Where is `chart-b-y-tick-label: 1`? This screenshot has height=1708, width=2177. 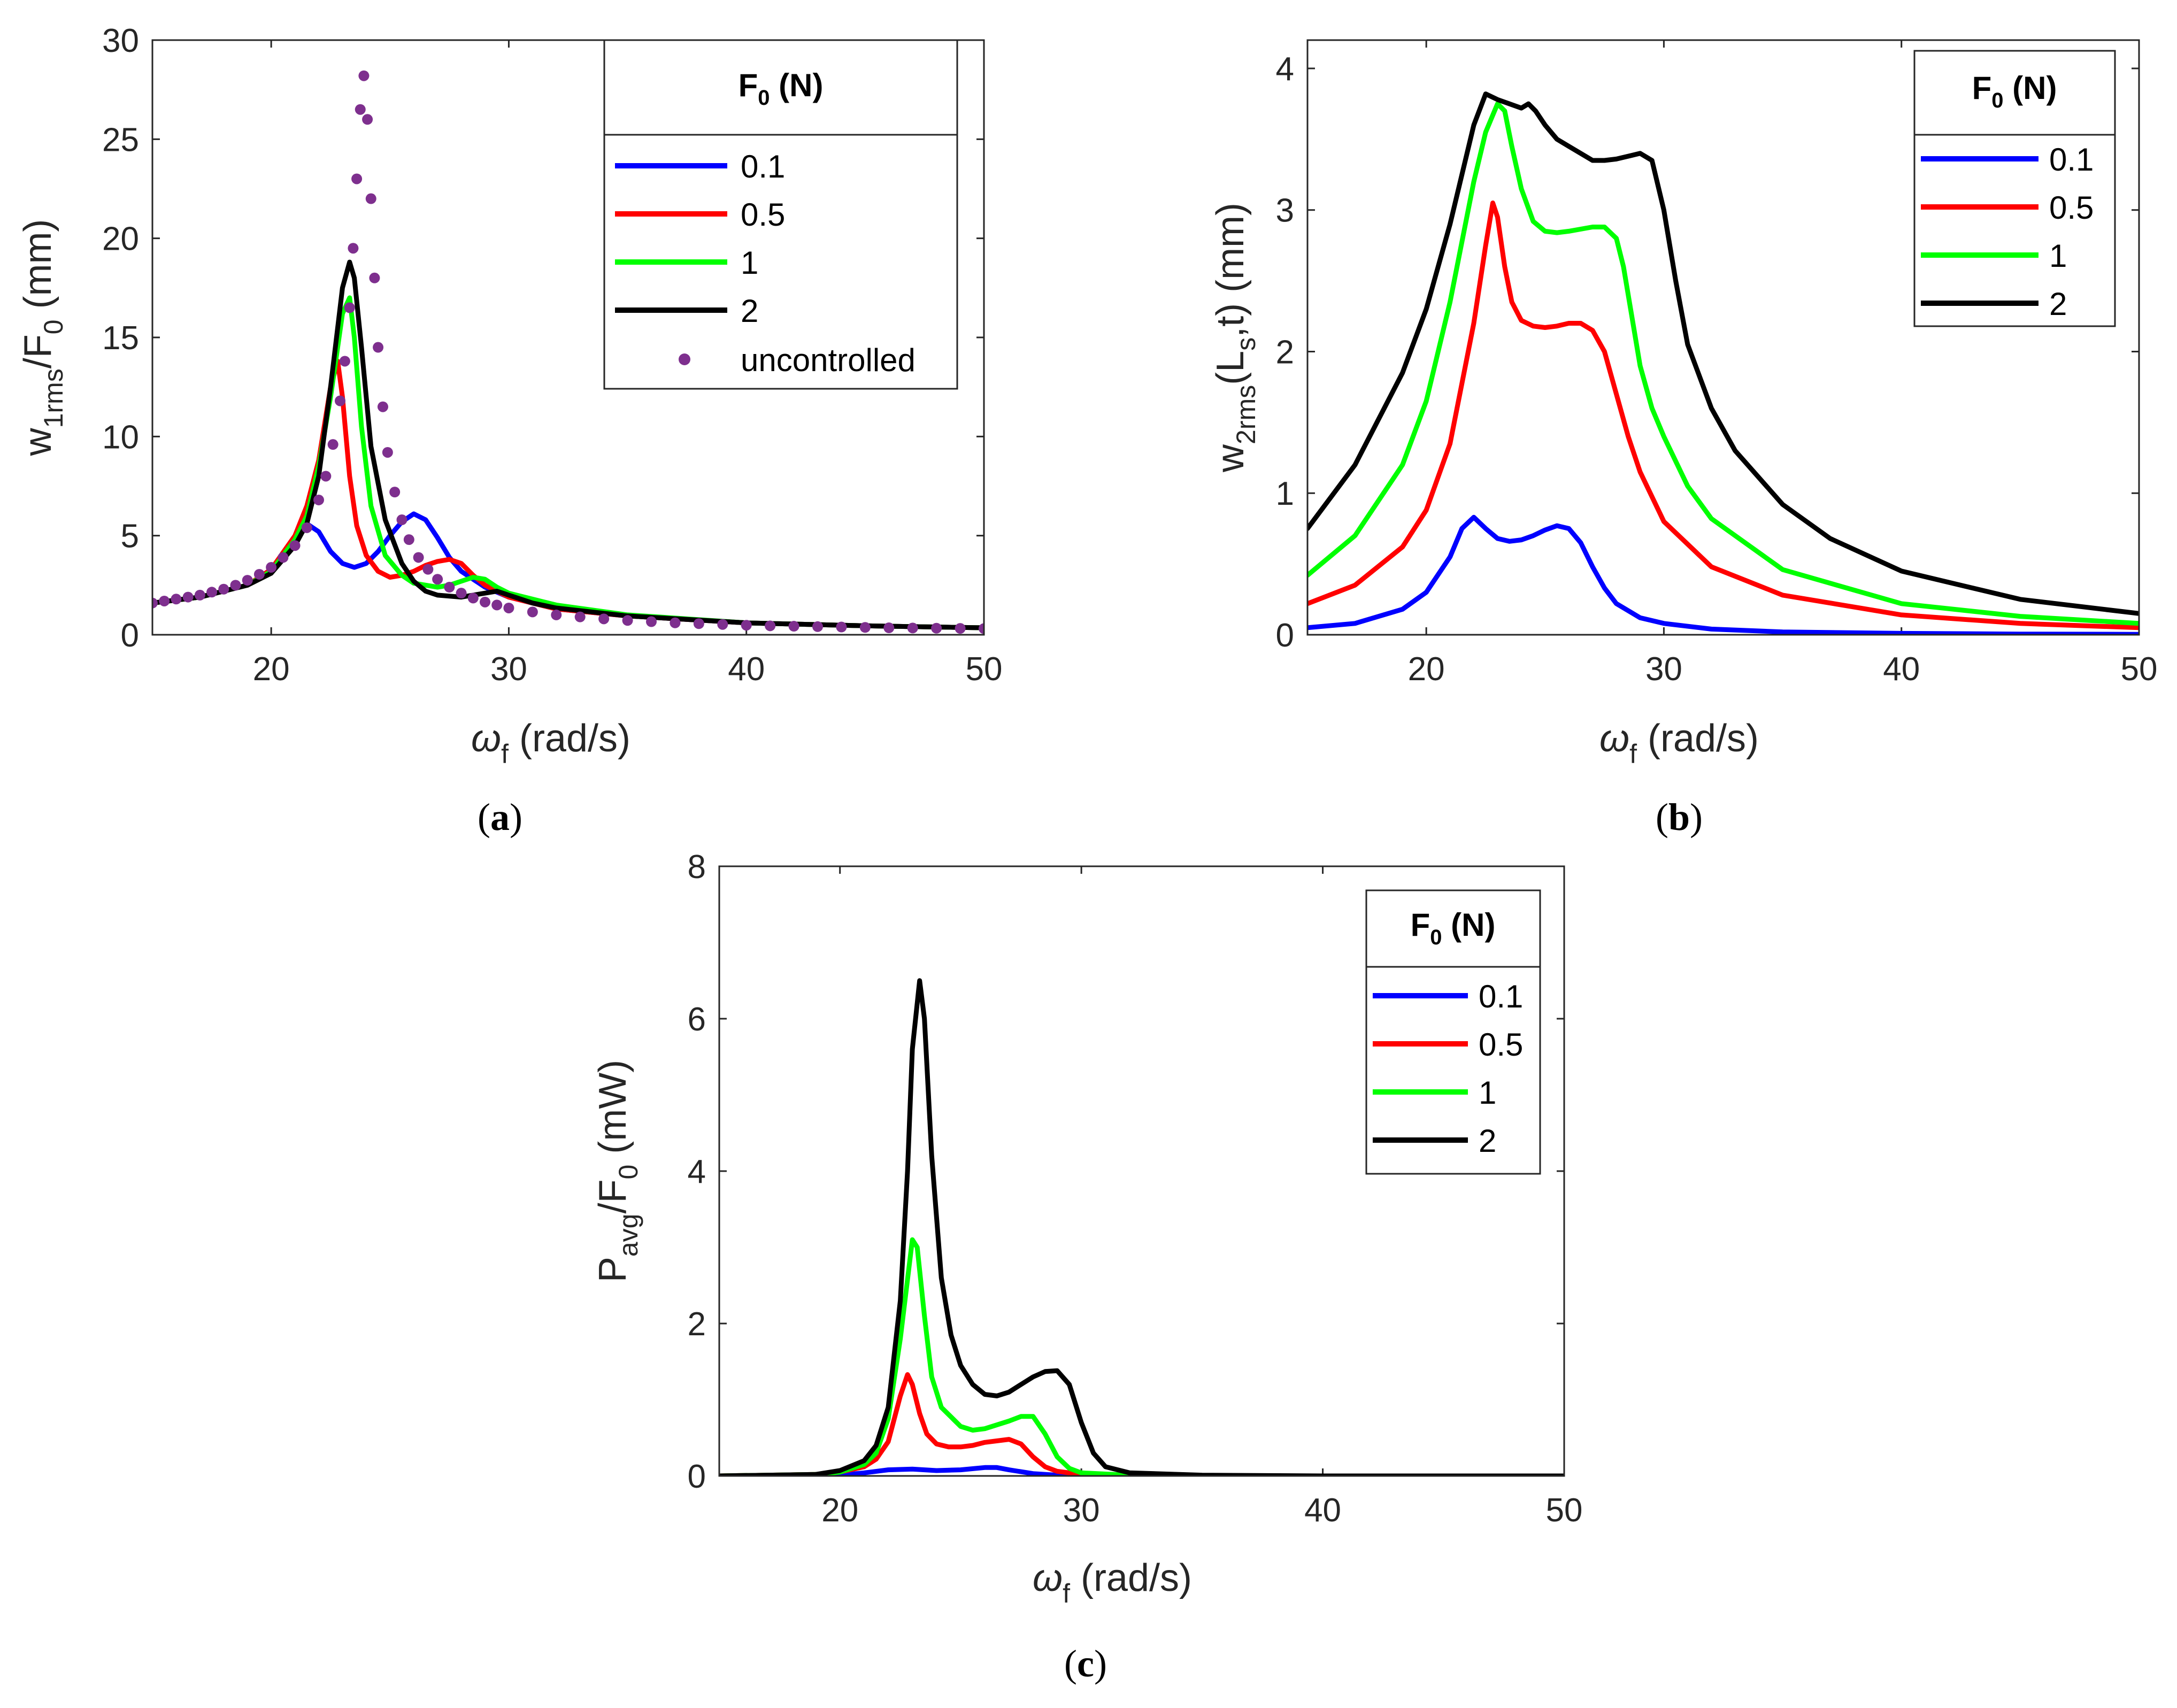 chart-b-y-tick-label: 1 is located at coordinates (1285, 493).